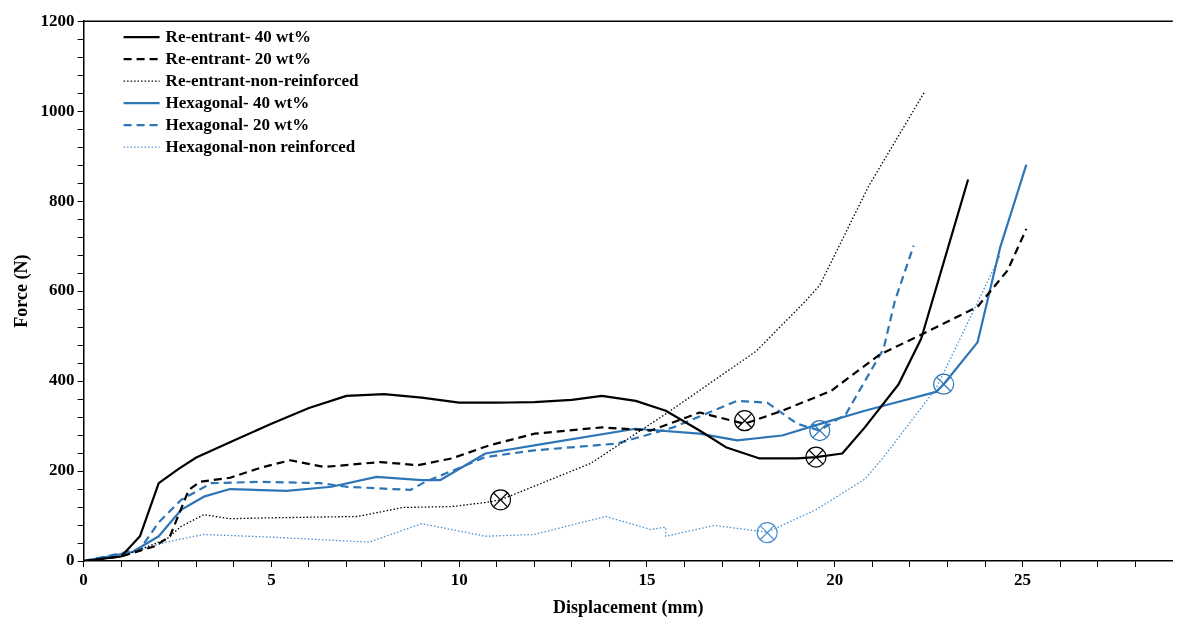  What do you see at coordinates (57, 20) in the screenshot?
I see `y-tick-label: 1200` at bounding box center [57, 20].